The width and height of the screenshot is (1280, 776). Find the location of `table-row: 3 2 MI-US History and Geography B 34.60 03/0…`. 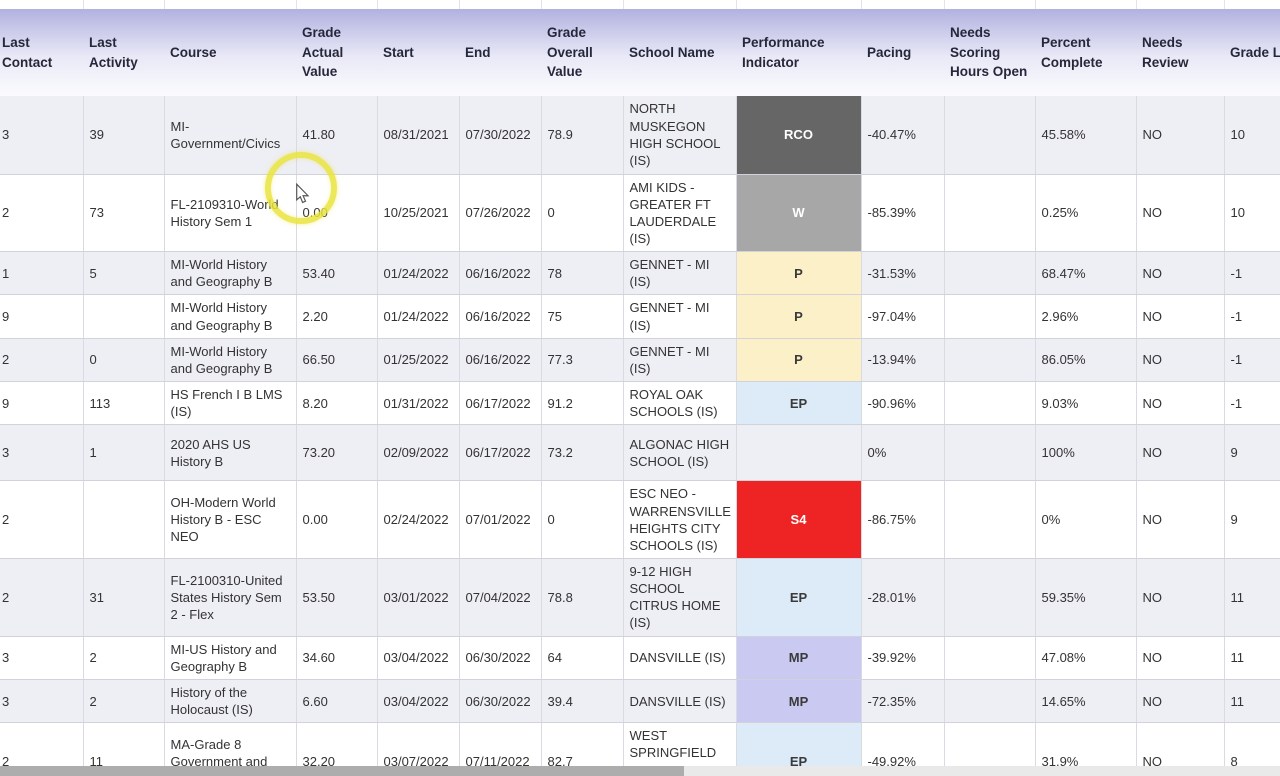

table-row: 3 2 MI-US History and Geography B 34.60 03/0… is located at coordinates (640, 658).